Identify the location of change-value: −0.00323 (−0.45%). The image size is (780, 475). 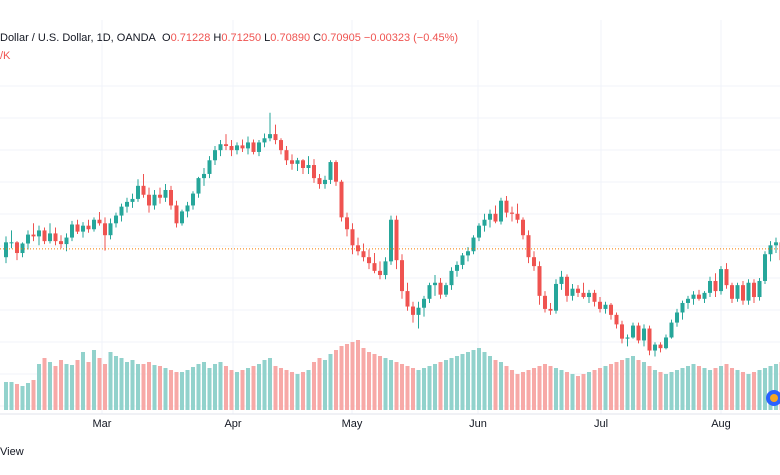
(411, 38).